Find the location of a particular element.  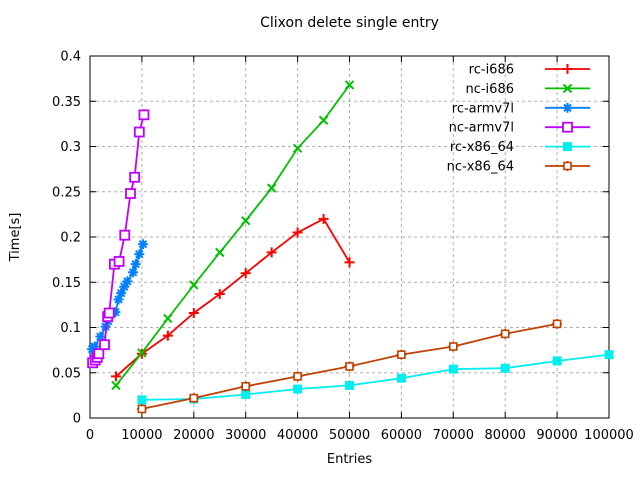

x-tick-label: 30000 is located at coordinates (245, 435).